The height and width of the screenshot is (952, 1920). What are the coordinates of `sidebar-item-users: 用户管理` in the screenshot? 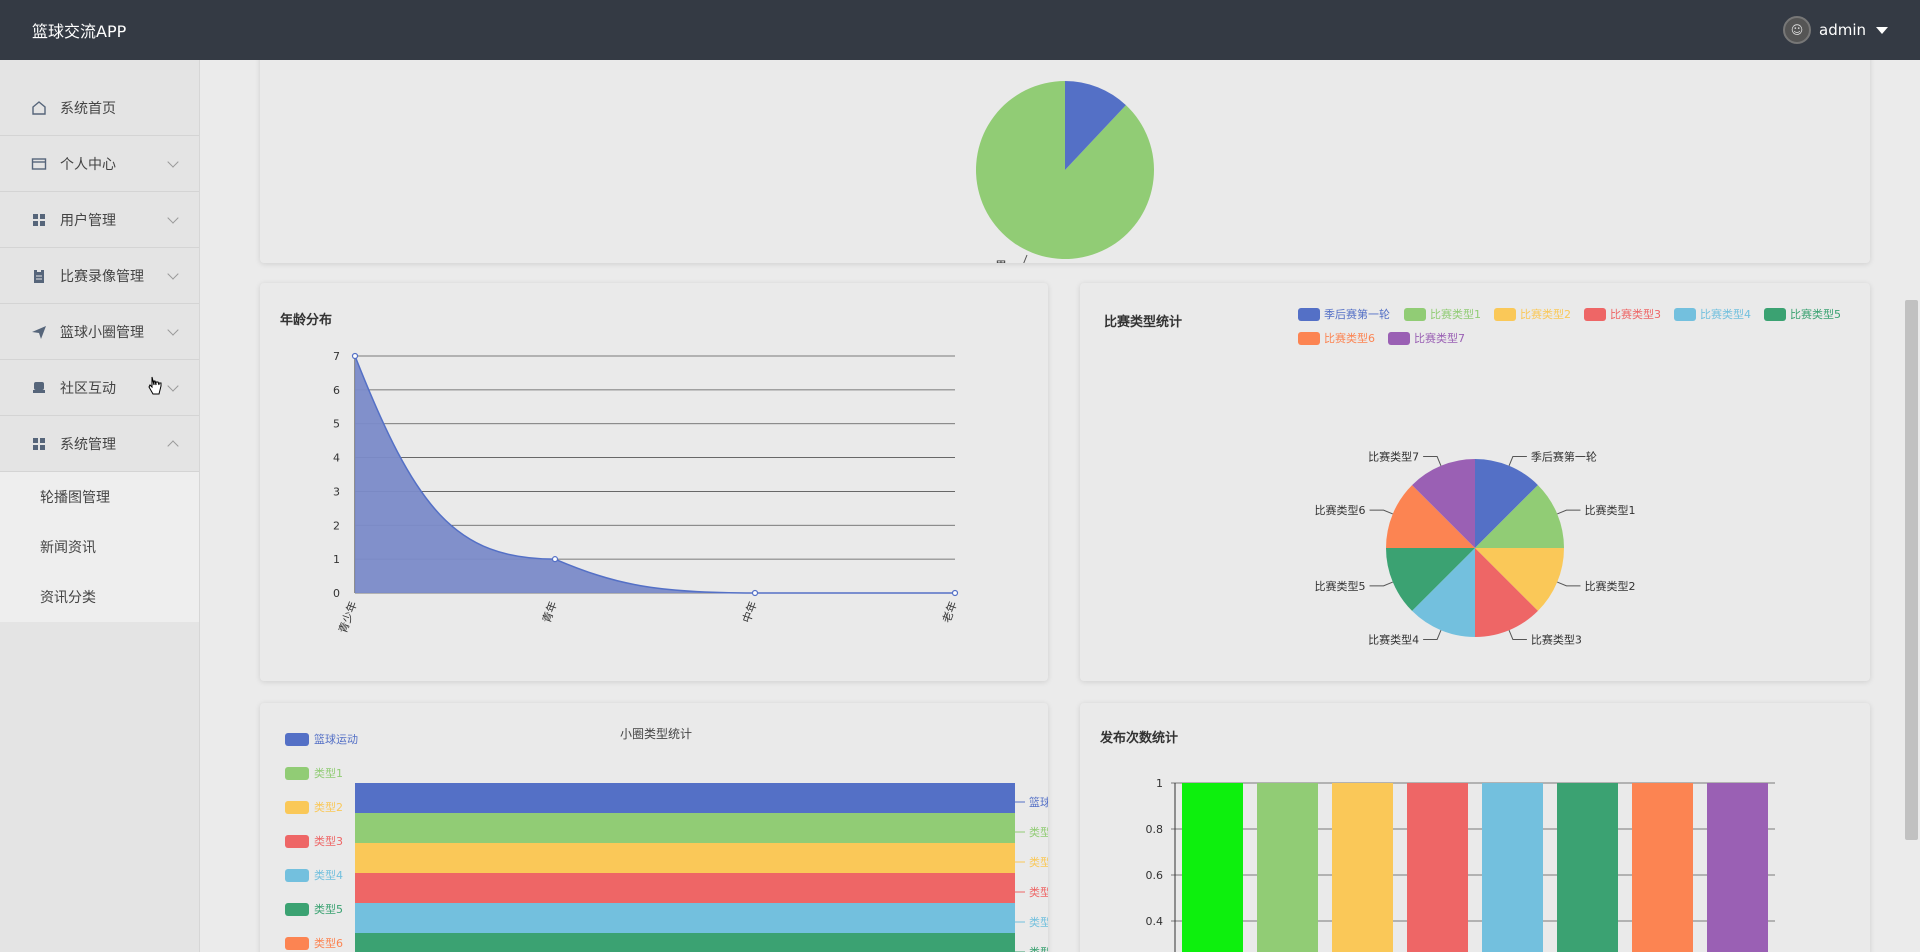 It's located at (99, 220).